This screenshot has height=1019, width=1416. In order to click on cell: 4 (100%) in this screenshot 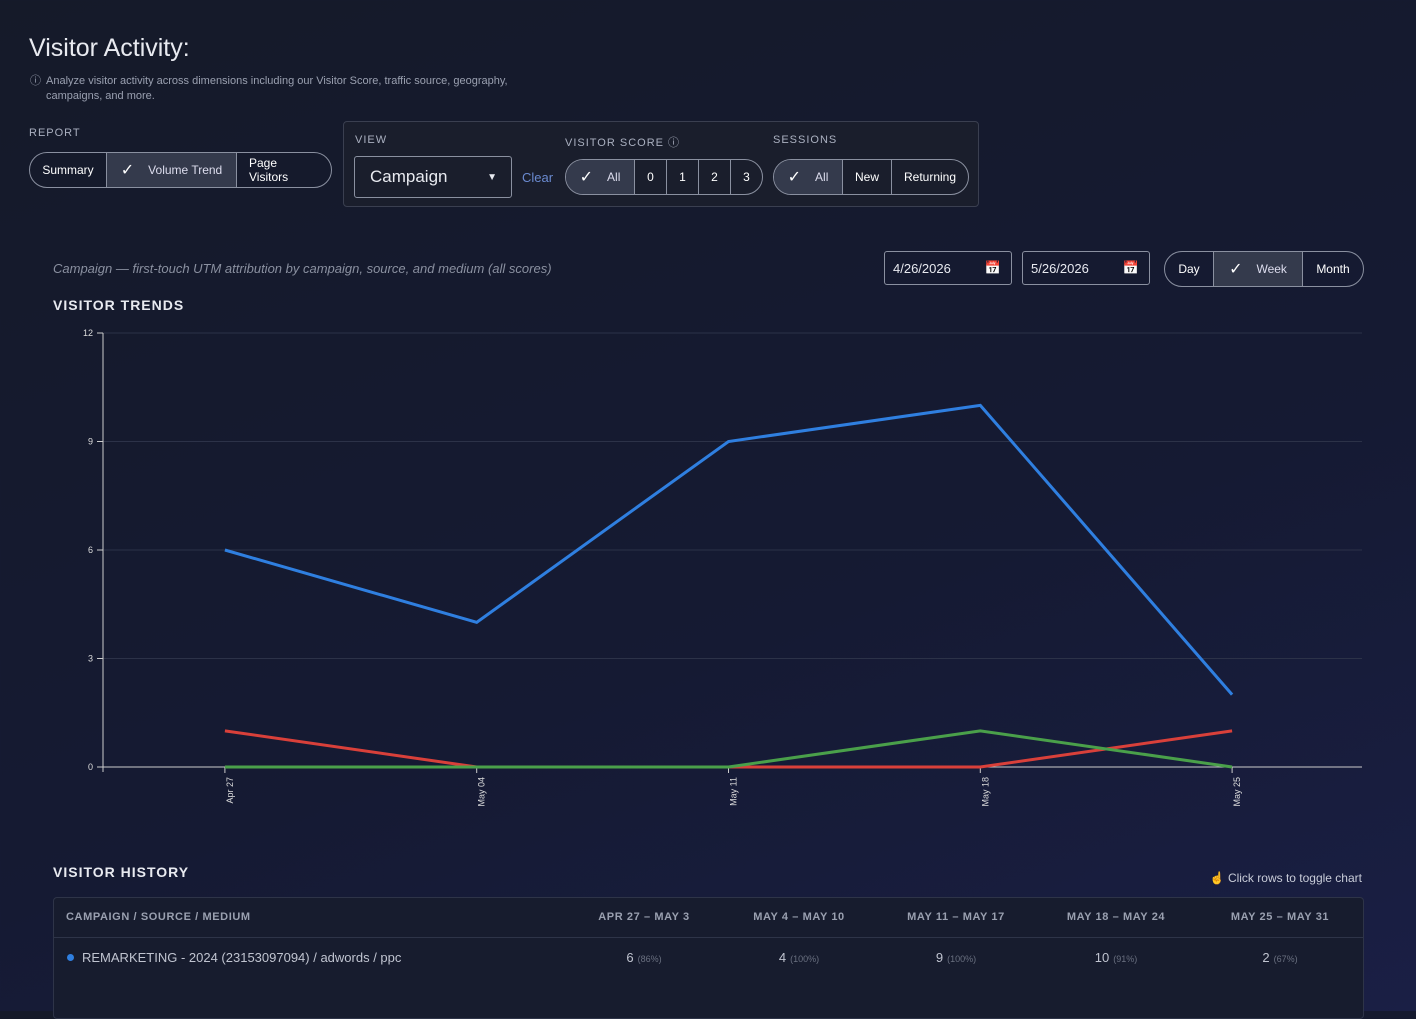, I will do `click(799, 957)`.